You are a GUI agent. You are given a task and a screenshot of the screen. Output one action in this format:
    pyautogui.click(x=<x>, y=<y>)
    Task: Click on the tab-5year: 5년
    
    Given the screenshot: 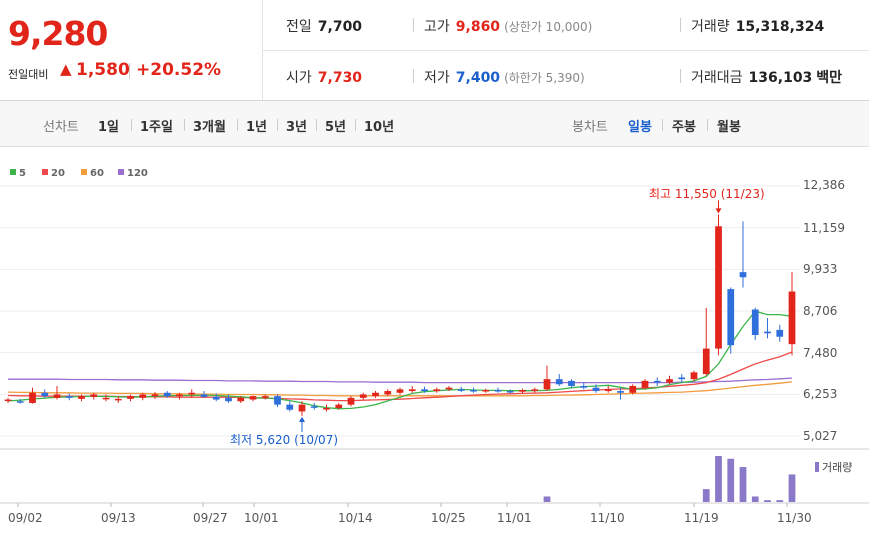 What is the action you would take?
    pyautogui.click(x=336, y=127)
    